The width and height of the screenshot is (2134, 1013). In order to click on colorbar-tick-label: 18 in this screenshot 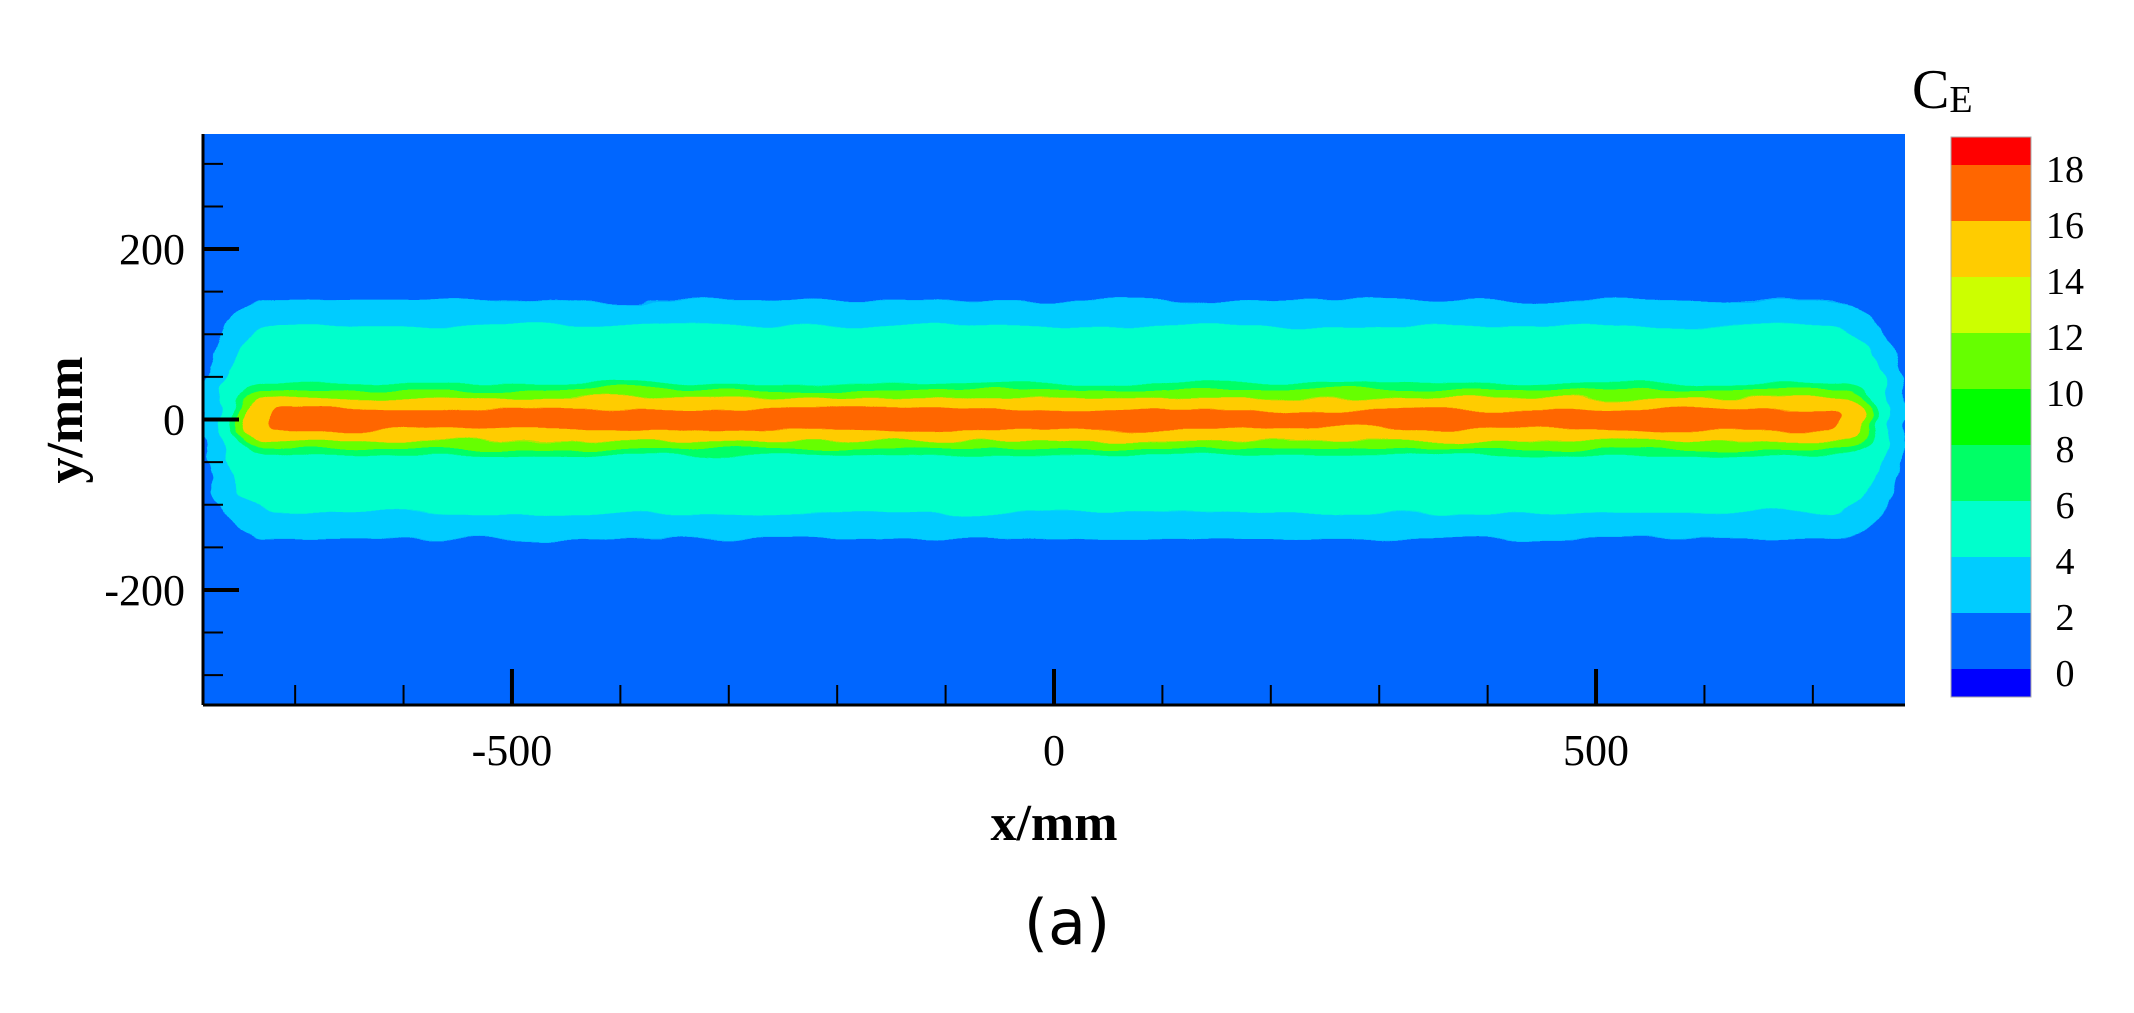, I will do `click(2065, 170)`.